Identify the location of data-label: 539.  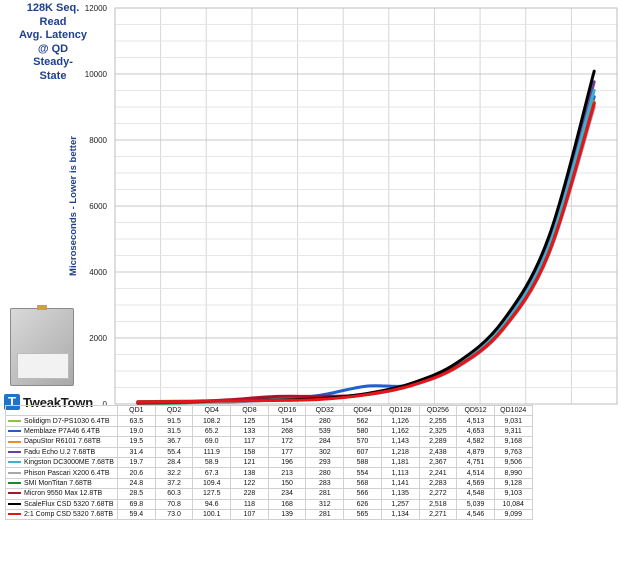
(325, 431).